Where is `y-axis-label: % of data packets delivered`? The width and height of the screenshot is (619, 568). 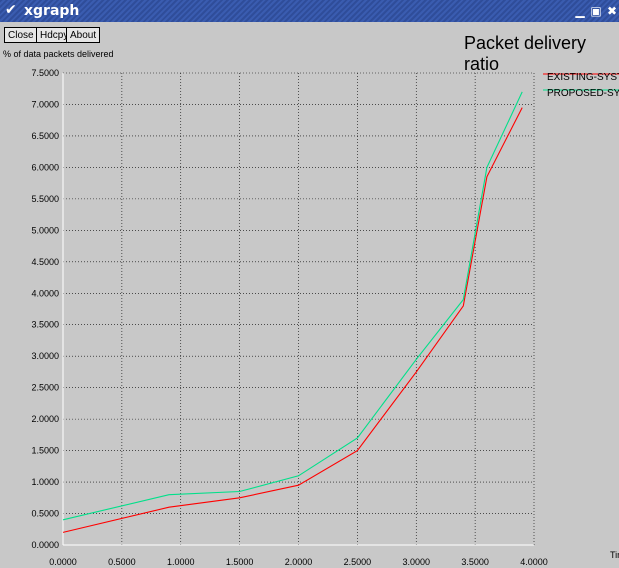 y-axis-label: % of data packets delivered is located at coordinates (58, 54).